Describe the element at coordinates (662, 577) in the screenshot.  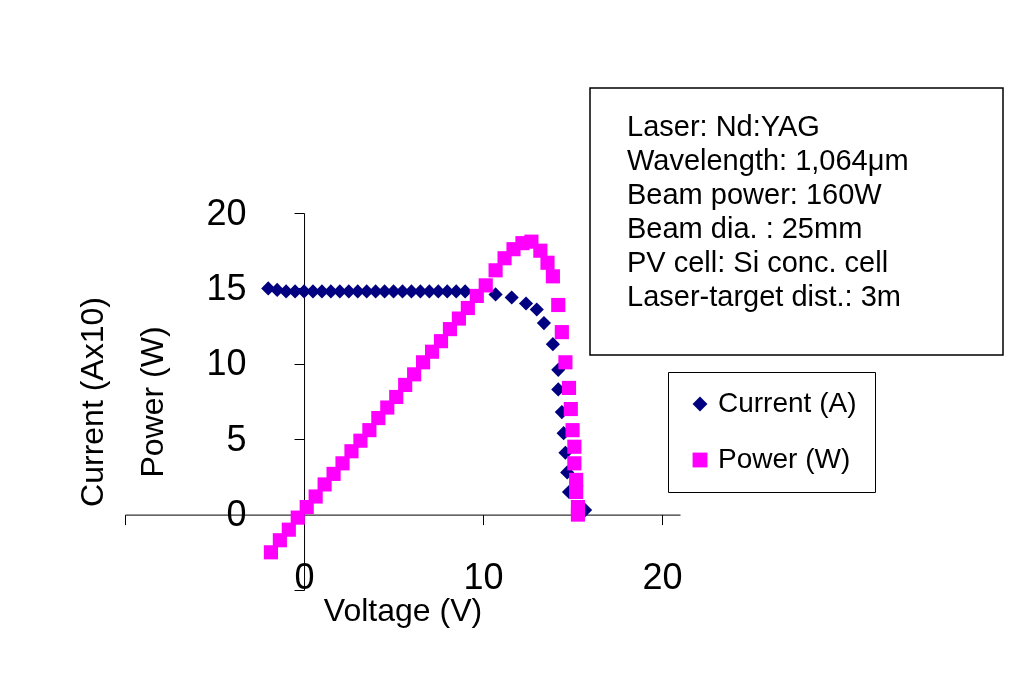
I see `x-tick-label: 20` at that location.